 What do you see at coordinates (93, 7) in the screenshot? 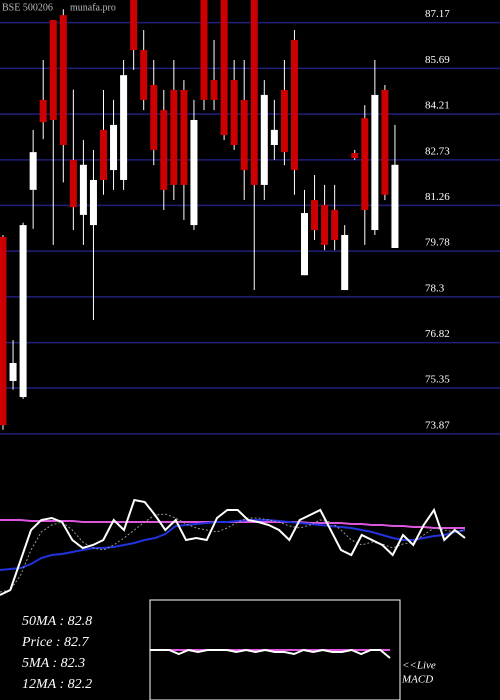
I see `chart-subtitle: munafa.pro` at bounding box center [93, 7].